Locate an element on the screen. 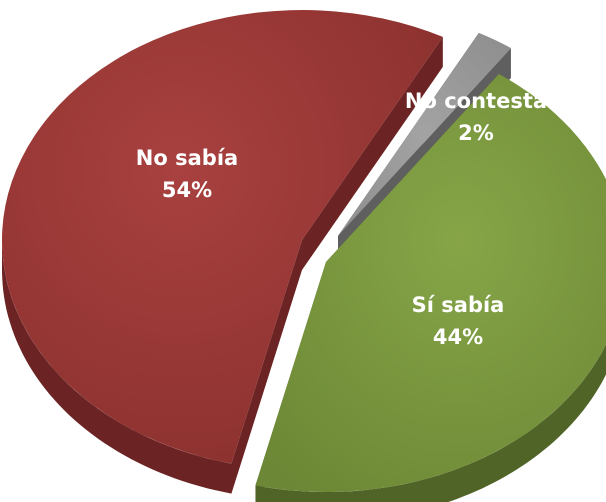  slice-no-contesta is located at coordinates (424, 134).